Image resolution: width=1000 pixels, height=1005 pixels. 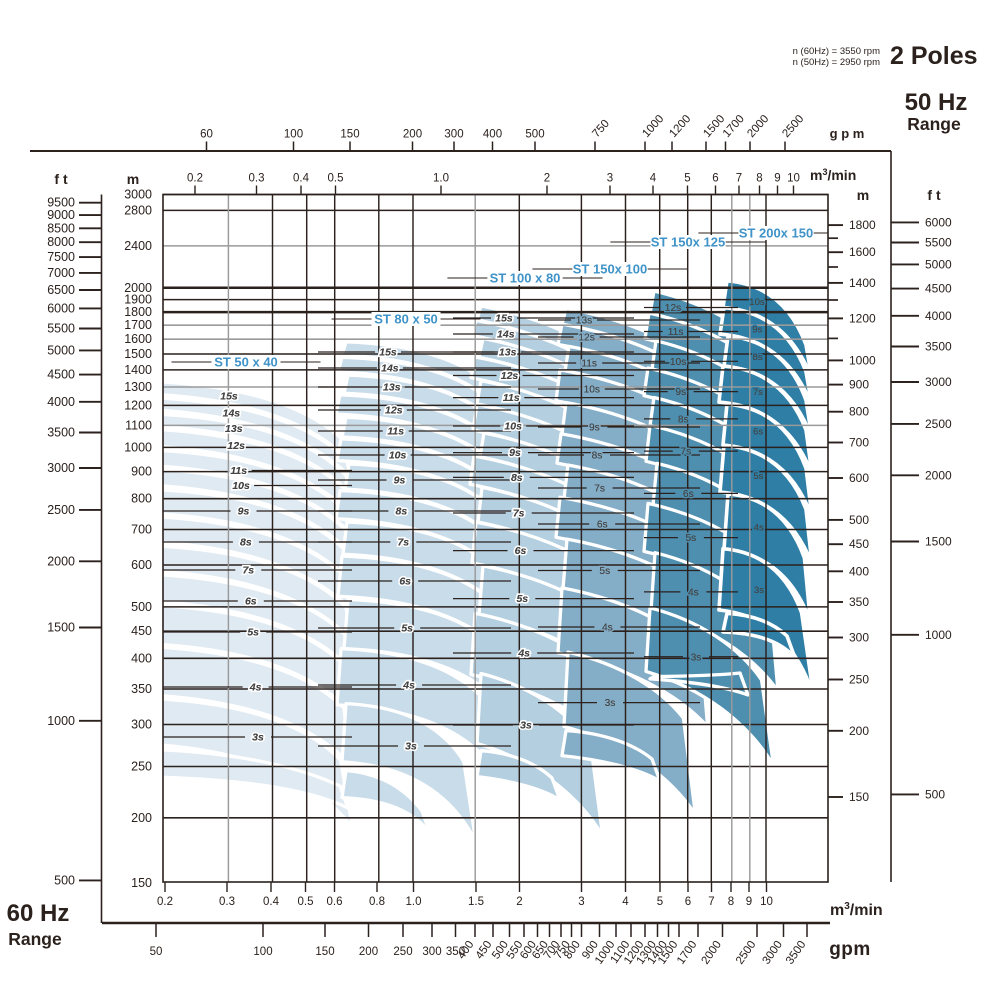 What do you see at coordinates (61, 228) in the screenshot?
I see `svg-text: 8500` at bounding box center [61, 228].